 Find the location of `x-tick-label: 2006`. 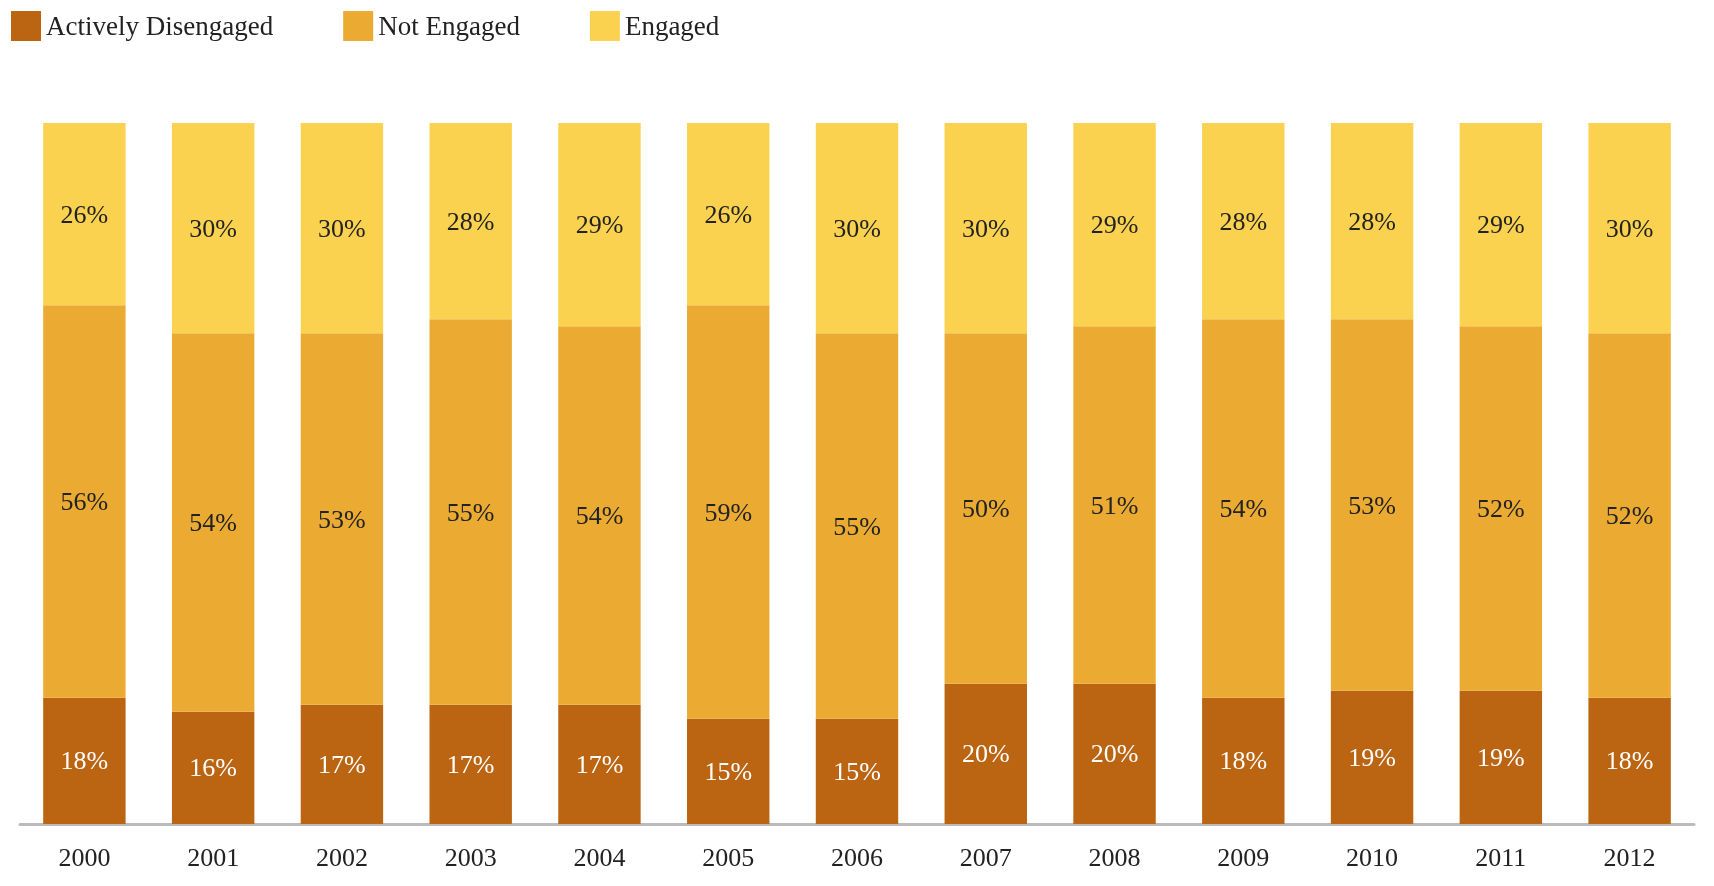

x-tick-label: 2006 is located at coordinates (857, 857).